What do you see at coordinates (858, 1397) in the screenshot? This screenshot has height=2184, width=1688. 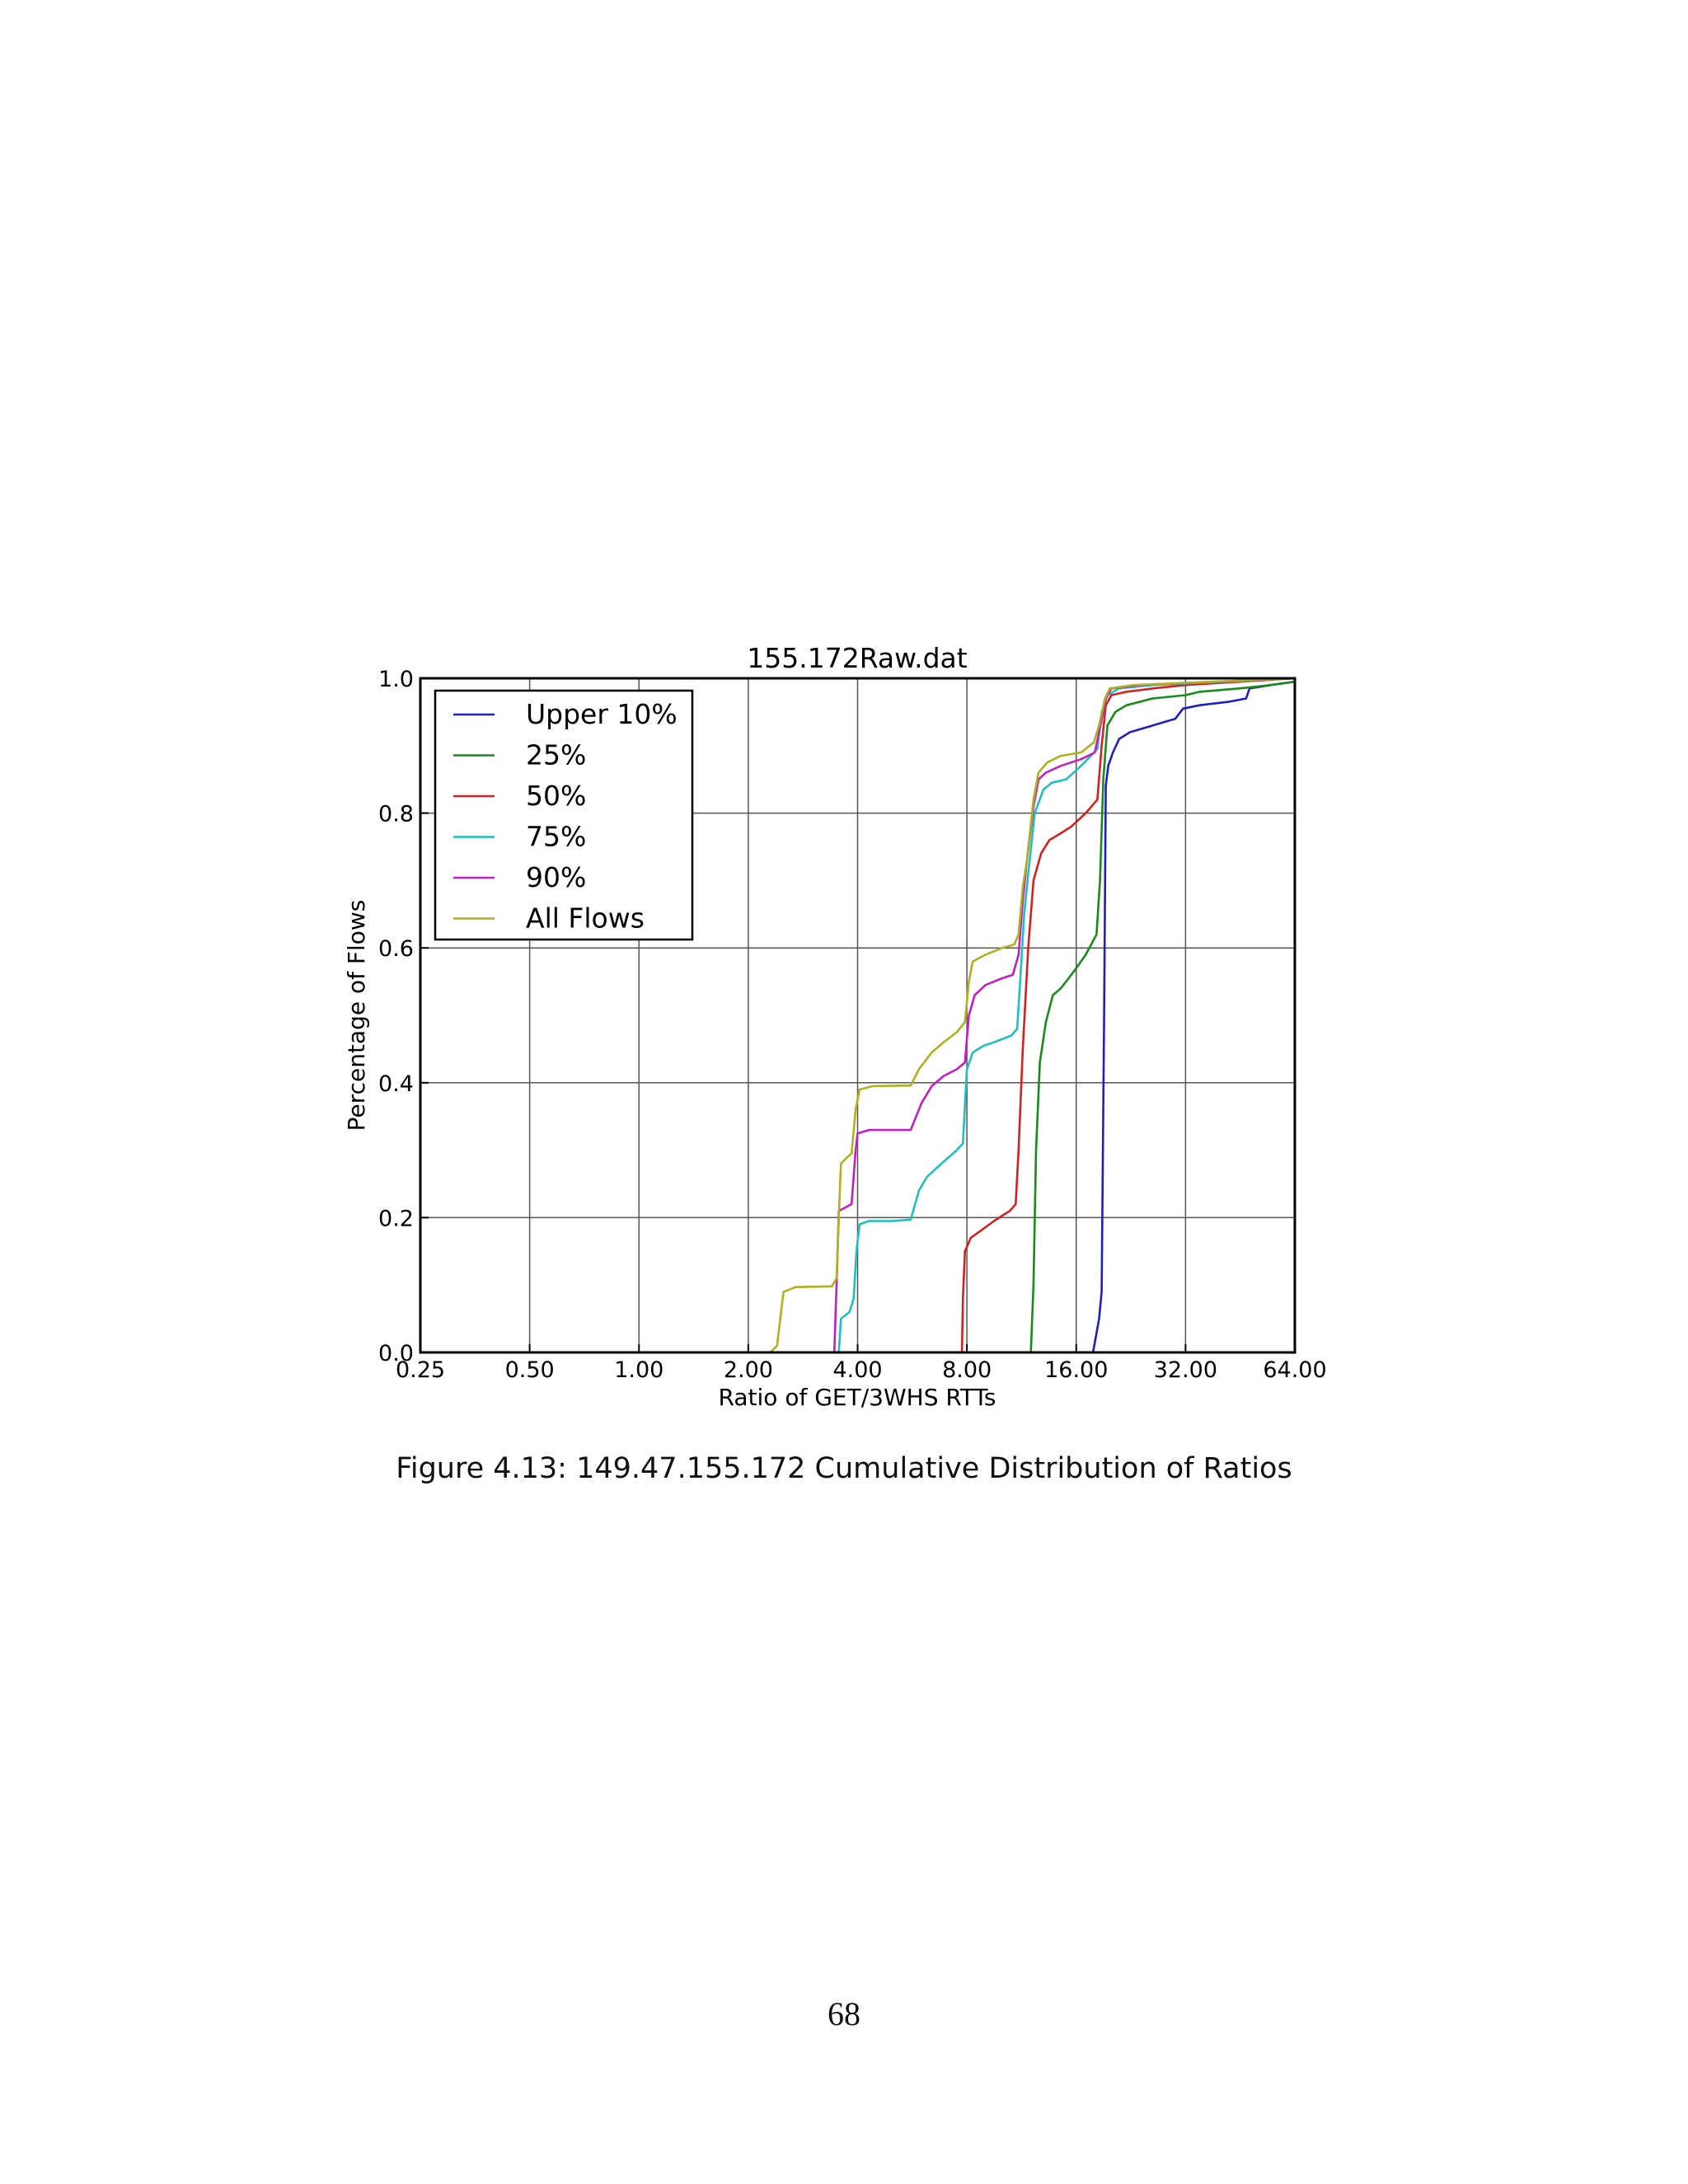 I see `x-axis-label: Ratio of GET/3WHS RTTs` at bounding box center [858, 1397].